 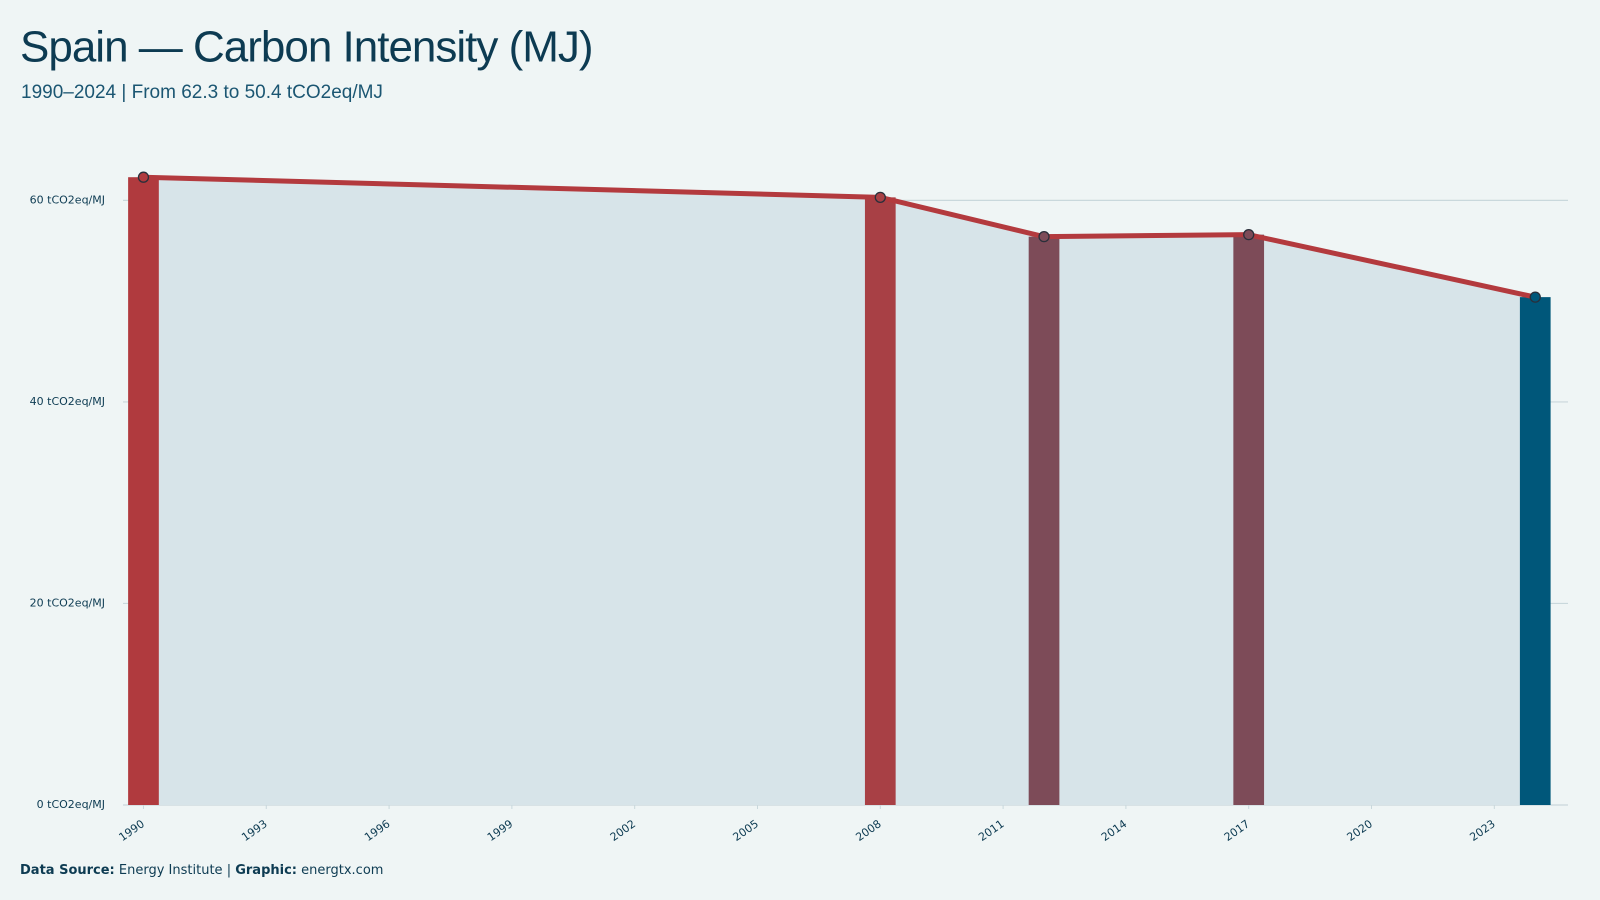 What do you see at coordinates (306, 47) in the screenshot?
I see `chart-title: Spain — Carbon Intensity (MJ)` at bounding box center [306, 47].